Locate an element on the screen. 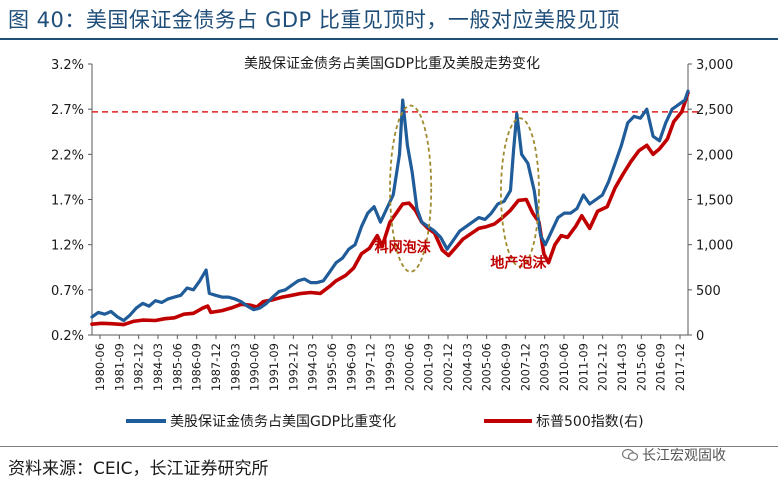 The height and width of the screenshot is (485, 778). x-tick-label: 2002-12 is located at coordinates (448, 367).